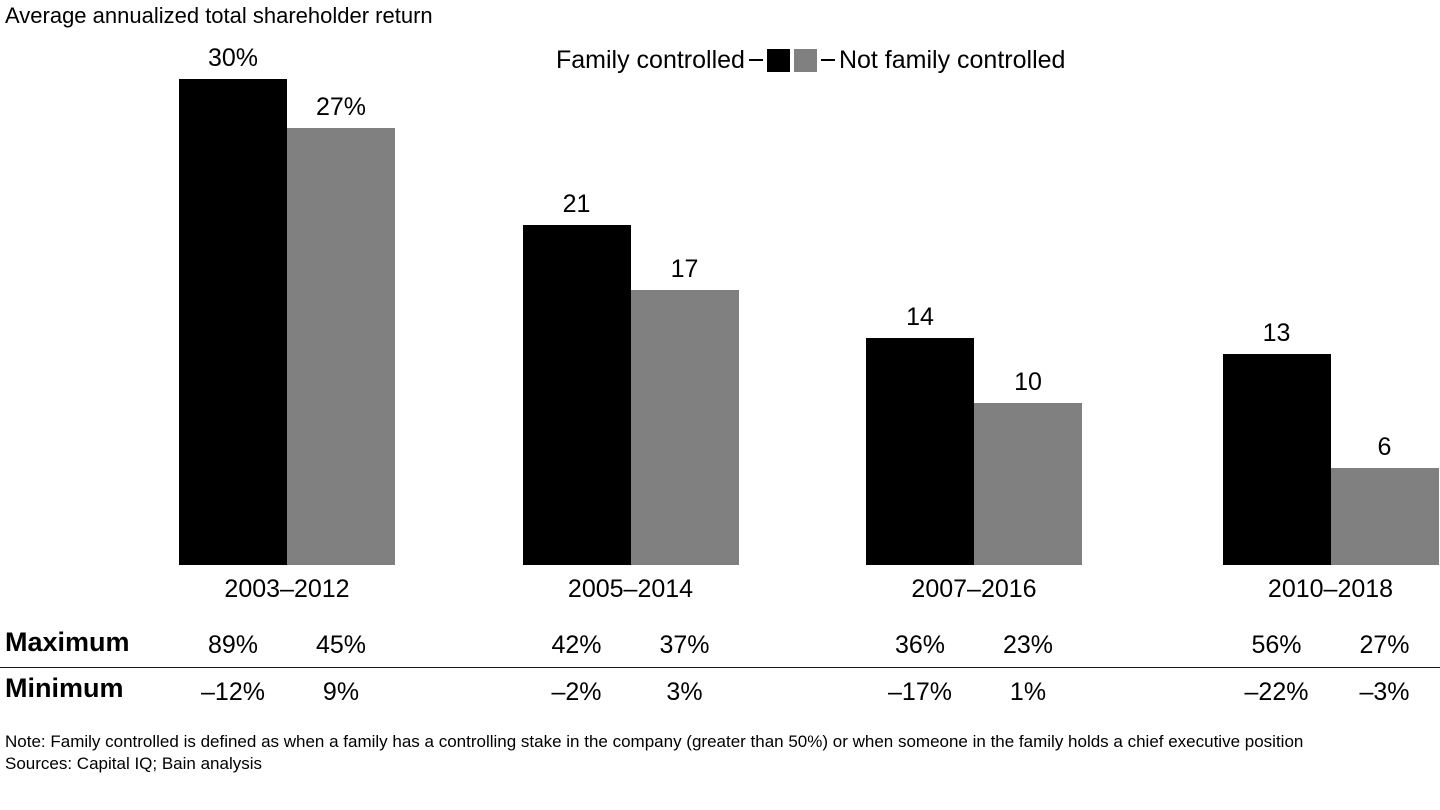  Describe the element at coordinates (1384, 447) in the screenshot. I see `bar-value-label: 6` at that location.